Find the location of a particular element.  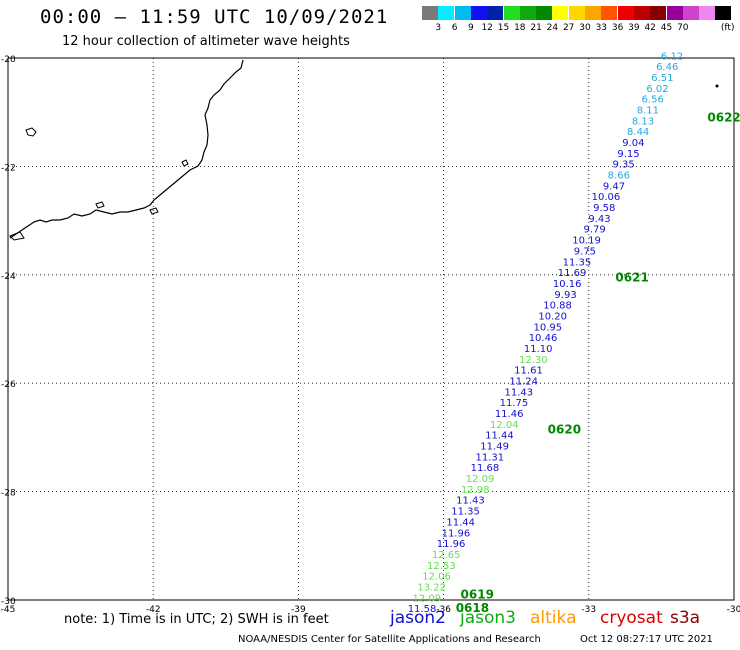

swh-value-label: 8.13 is located at coordinates (643, 121).